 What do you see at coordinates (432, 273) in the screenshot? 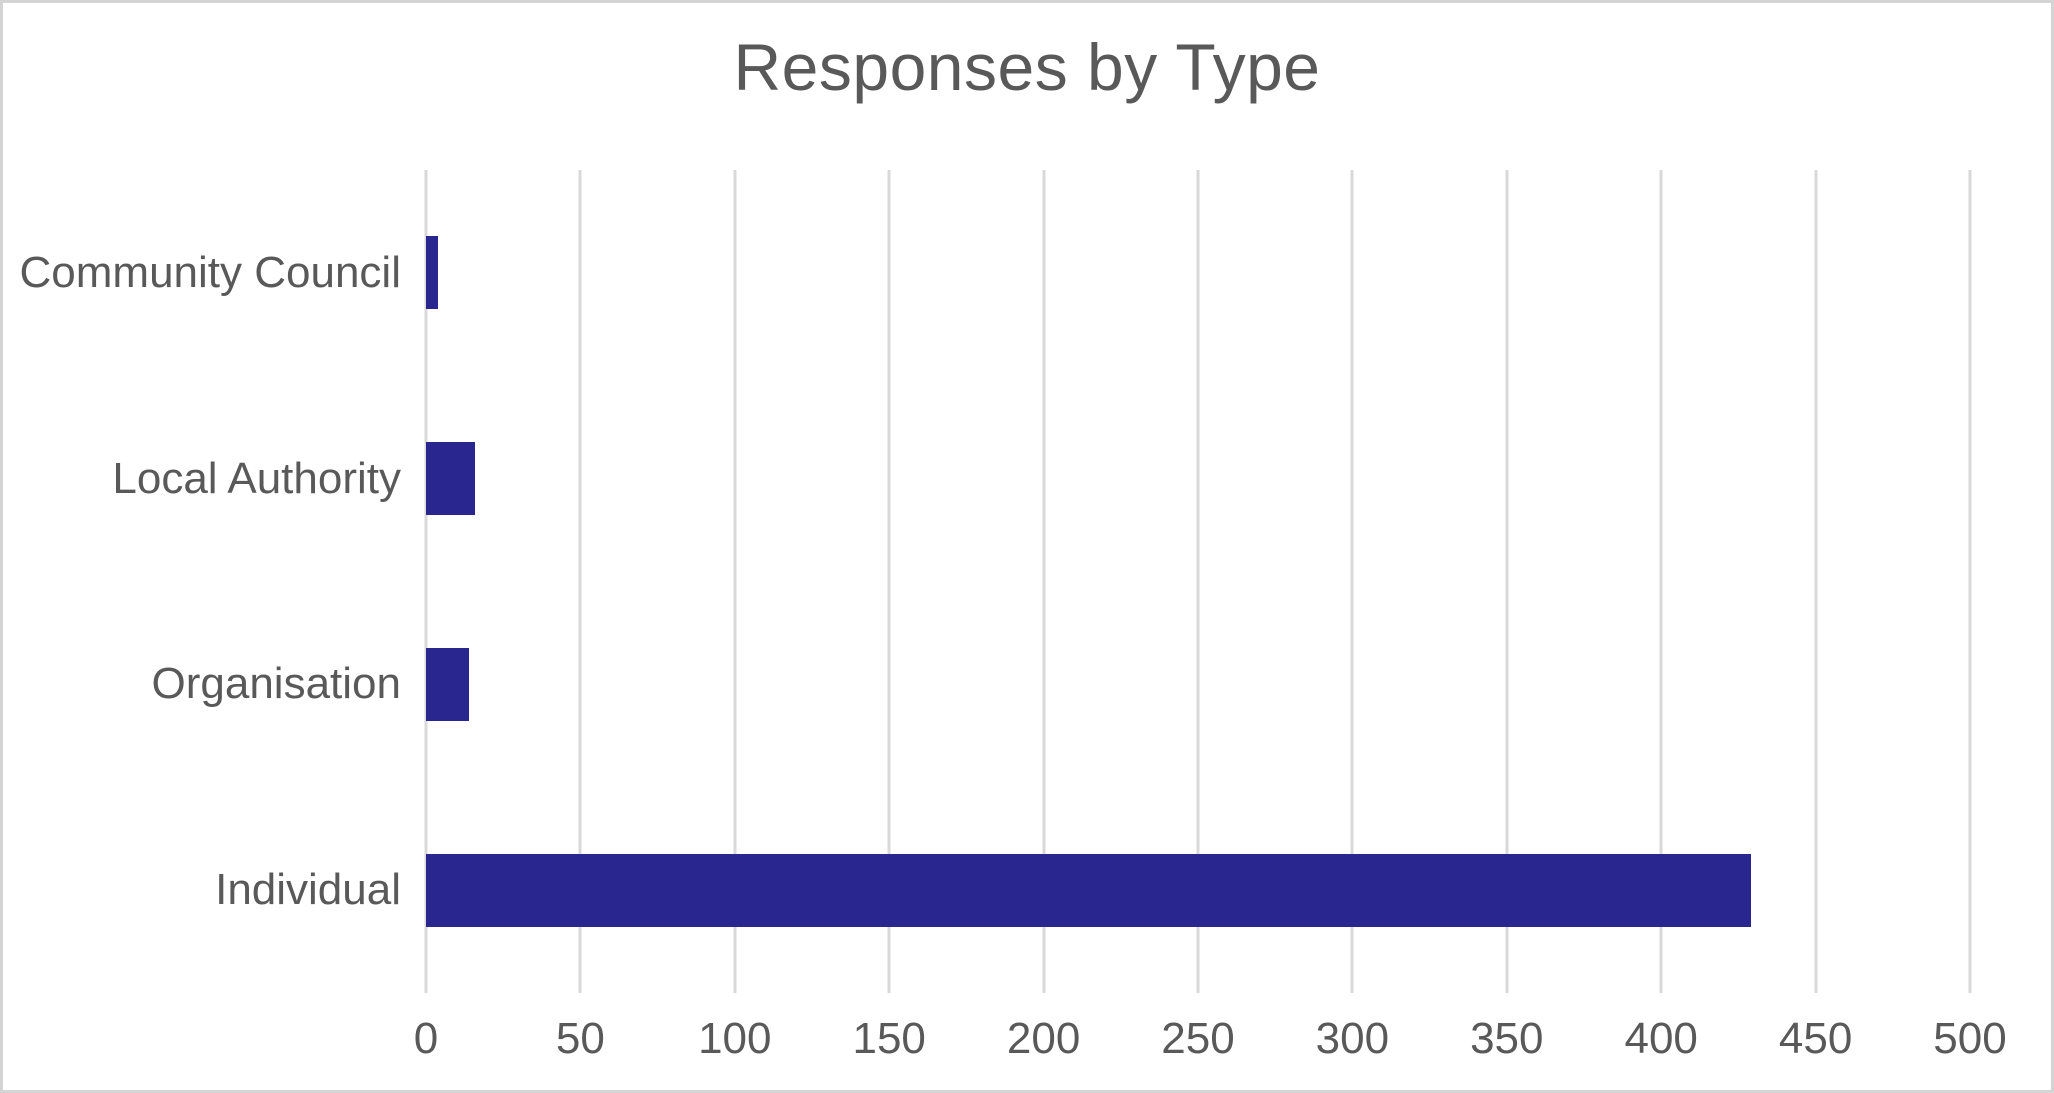
I see `bar-community-council` at bounding box center [432, 273].